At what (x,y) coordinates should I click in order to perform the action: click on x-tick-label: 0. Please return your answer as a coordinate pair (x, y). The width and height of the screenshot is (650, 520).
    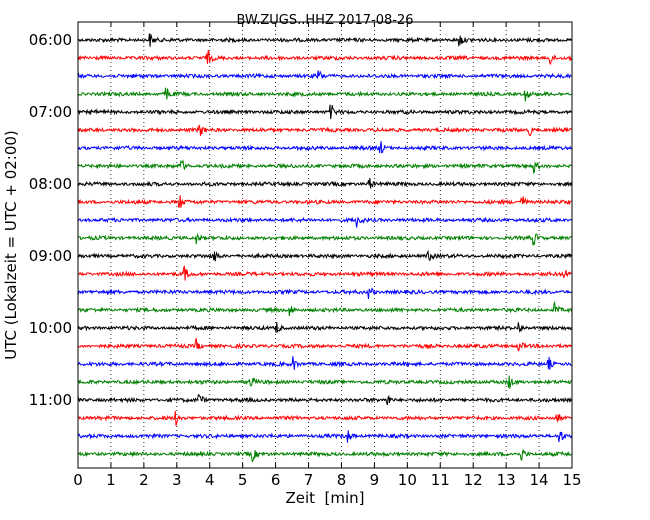
    Looking at the image, I should click on (78, 480).